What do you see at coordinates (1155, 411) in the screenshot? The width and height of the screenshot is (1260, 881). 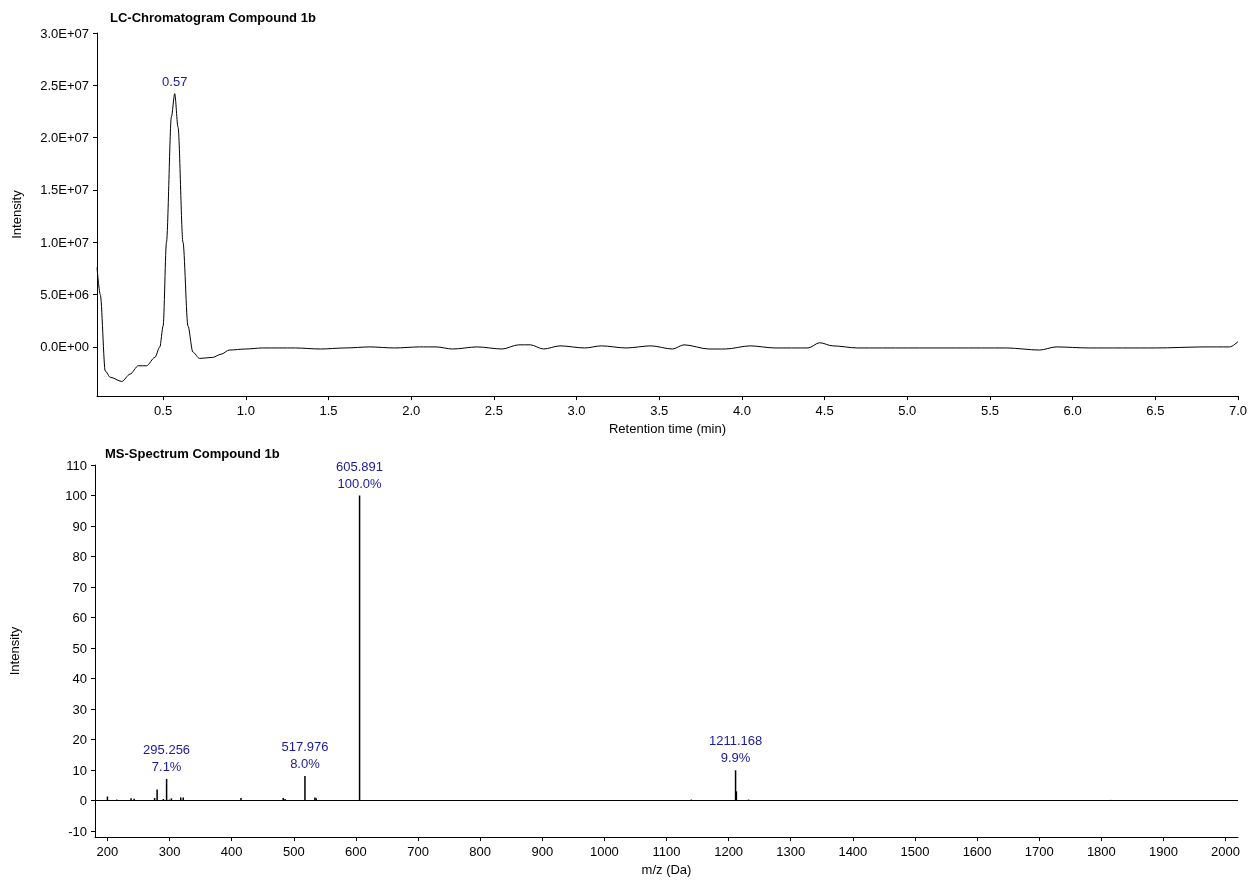 I see `x-tick-label: 6.5` at bounding box center [1155, 411].